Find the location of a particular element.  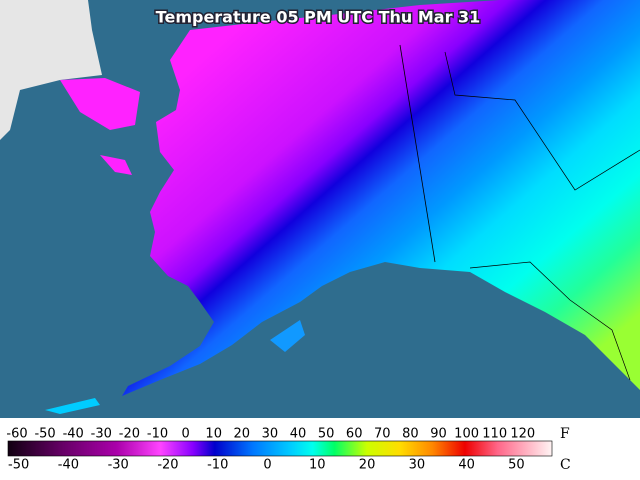

c-label: 40 is located at coordinates (466, 465).